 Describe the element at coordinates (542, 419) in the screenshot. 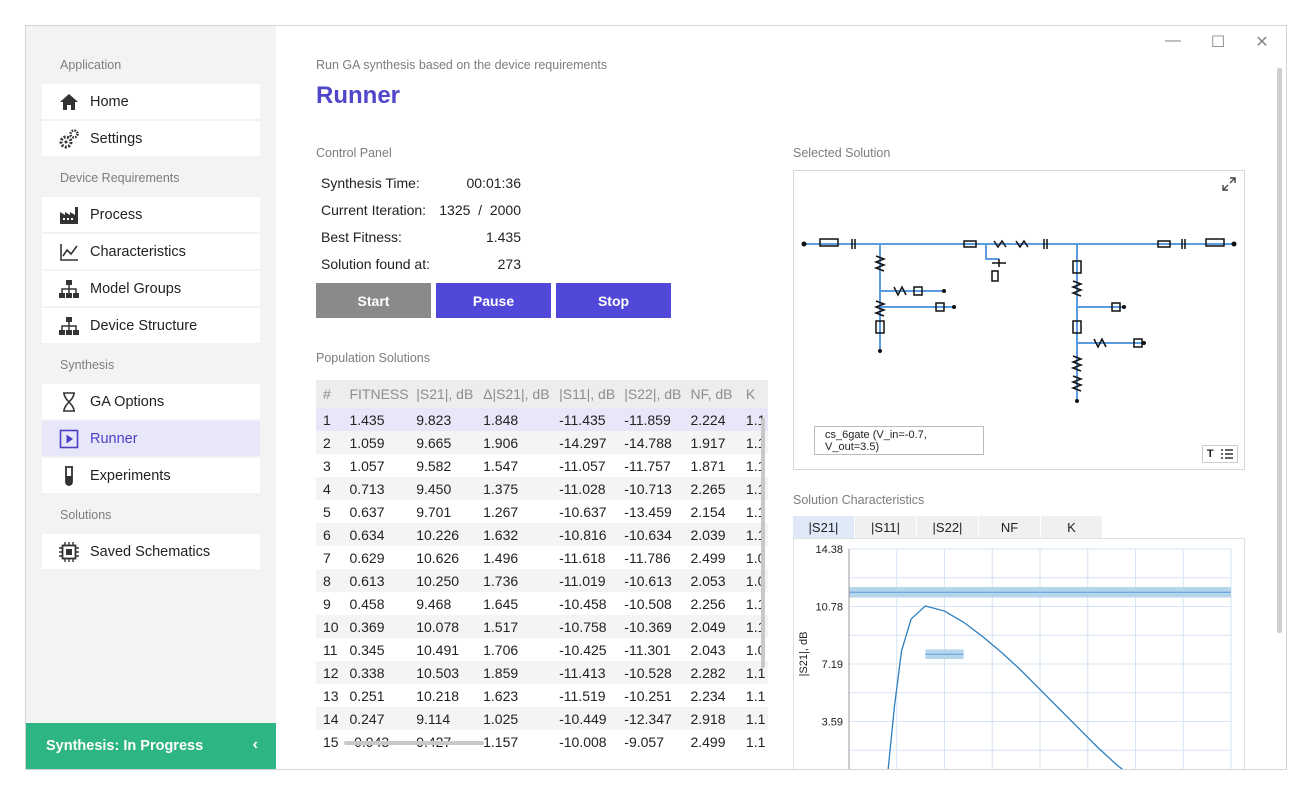

I see `table-row: 1 1.435 9.823 1.848 -11.435 -11.859 2.224 1.1` at that location.